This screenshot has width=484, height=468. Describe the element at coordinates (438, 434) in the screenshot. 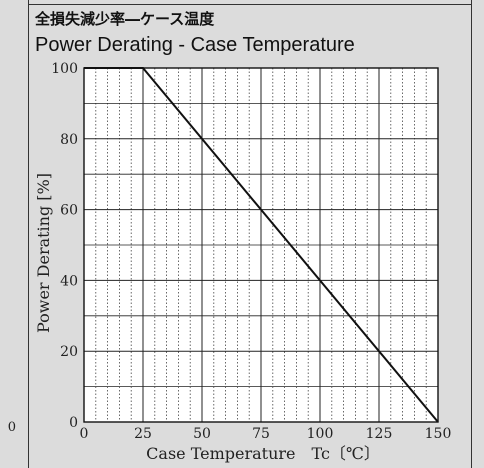

I see `x-tick-label: 150` at that location.